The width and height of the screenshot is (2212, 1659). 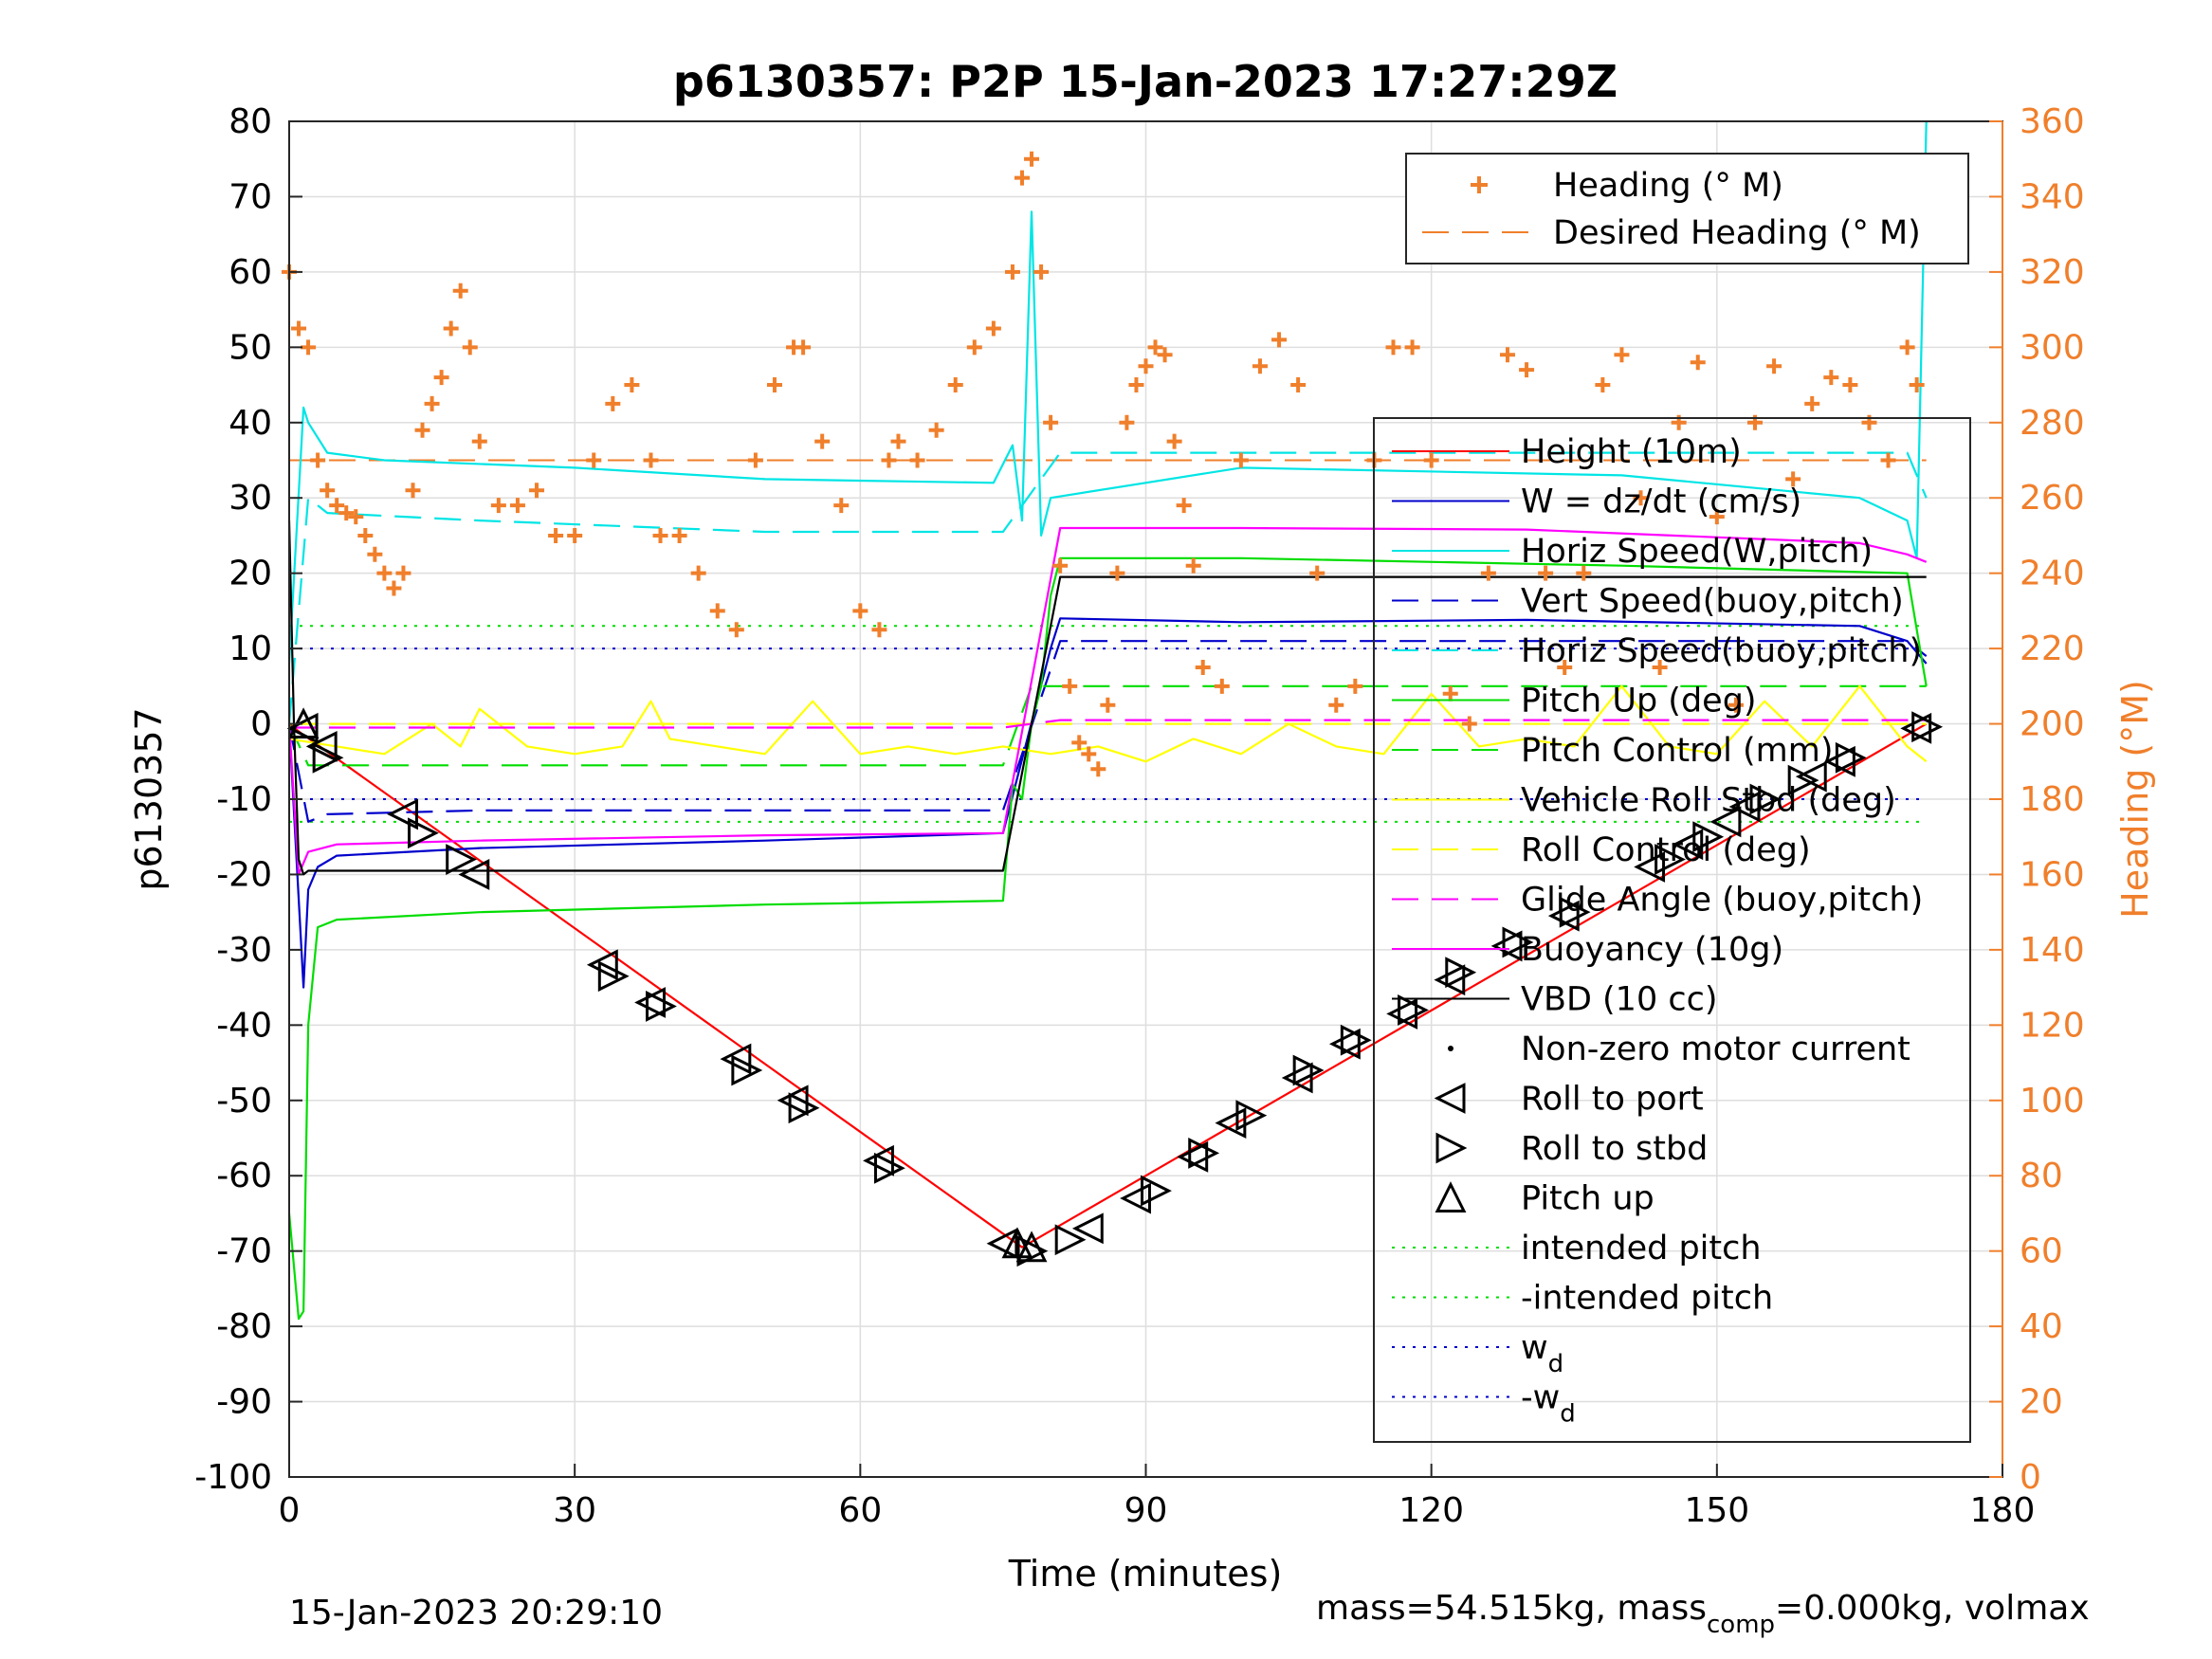 I want to click on heading-legend: Heading (° M) Desired Heading (° M), so click(x=1687, y=208).